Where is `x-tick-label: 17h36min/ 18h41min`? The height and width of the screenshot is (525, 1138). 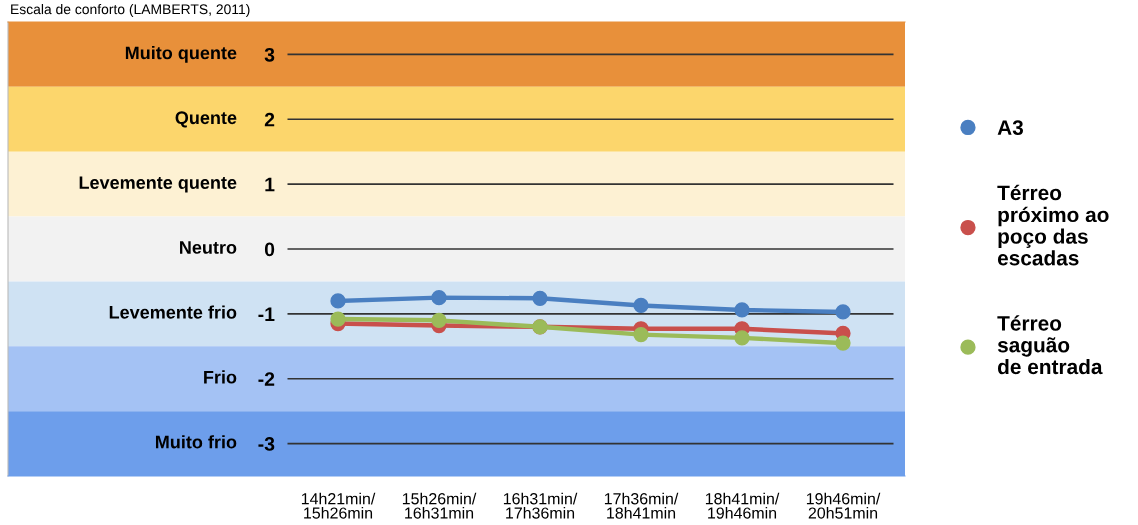 x-tick-label: 17h36min/ 18h41min is located at coordinates (641, 505).